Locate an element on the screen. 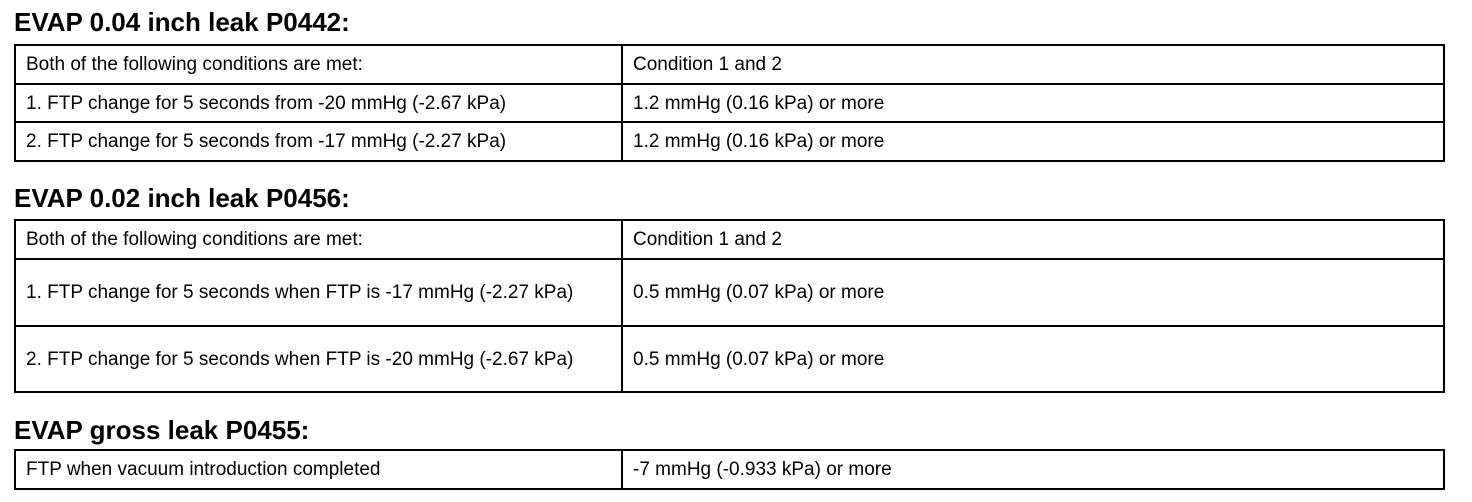  table-cell: FTP when vacuum introduction completed is located at coordinates (318, 469).